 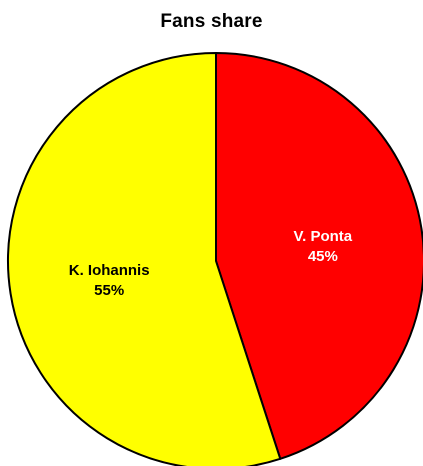 What do you see at coordinates (109, 270) in the screenshot?
I see `slice-category-label: K. Iohannis` at bounding box center [109, 270].